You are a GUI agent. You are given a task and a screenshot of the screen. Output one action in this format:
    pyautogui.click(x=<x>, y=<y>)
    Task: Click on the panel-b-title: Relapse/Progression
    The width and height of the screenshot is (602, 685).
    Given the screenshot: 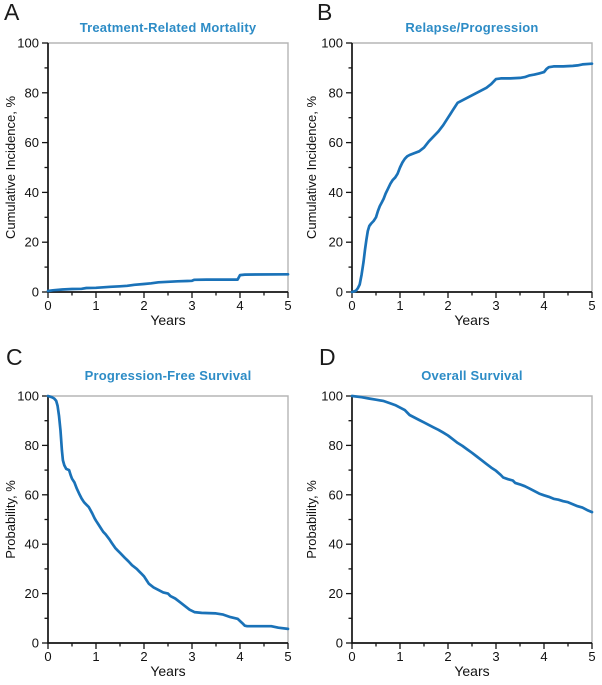 What is the action you would take?
    pyautogui.click(x=472, y=27)
    